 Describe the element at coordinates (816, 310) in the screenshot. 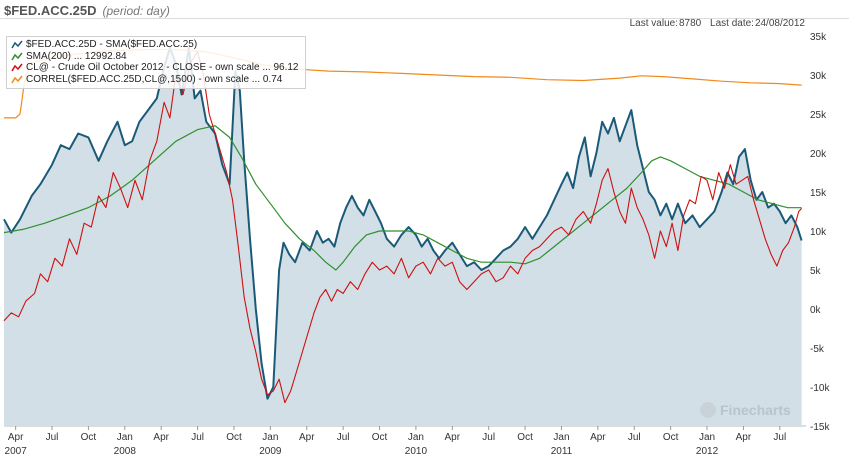

I see `y-tick-label: 0k` at that location.